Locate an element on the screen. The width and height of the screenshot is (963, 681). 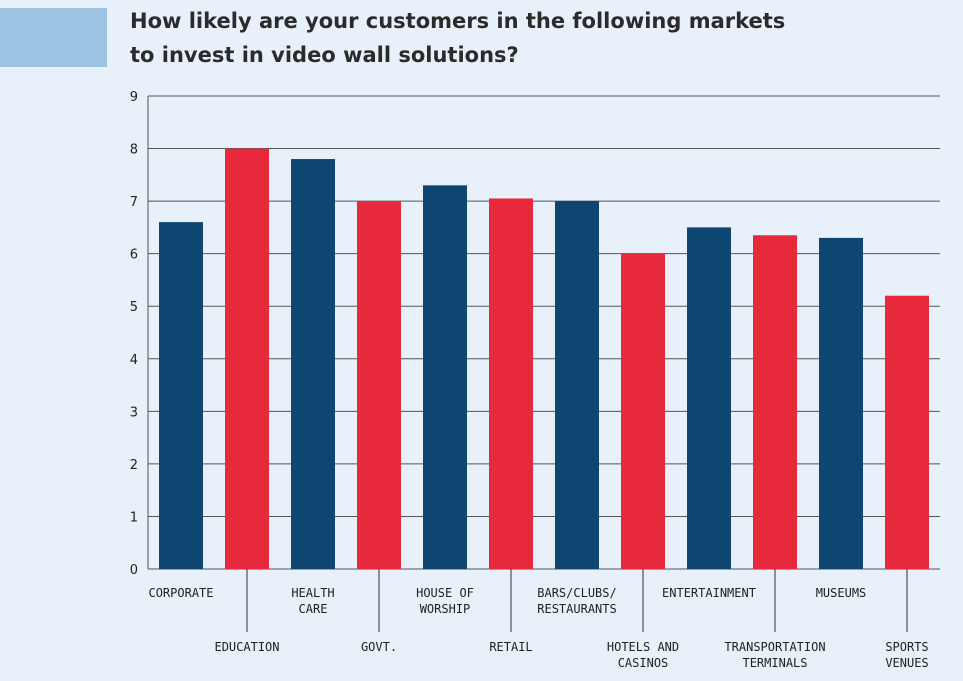
category-label: VENUES is located at coordinates (906, 663).